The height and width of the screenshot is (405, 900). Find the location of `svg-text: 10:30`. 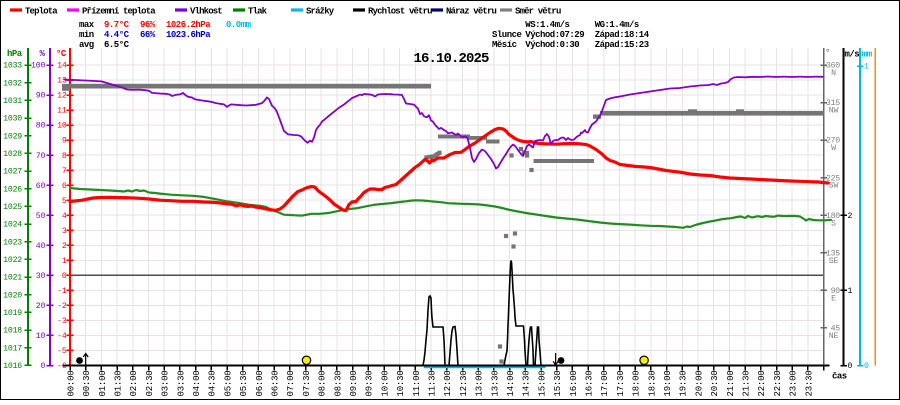

svg-text: 10:30 is located at coordinates (401, 383).